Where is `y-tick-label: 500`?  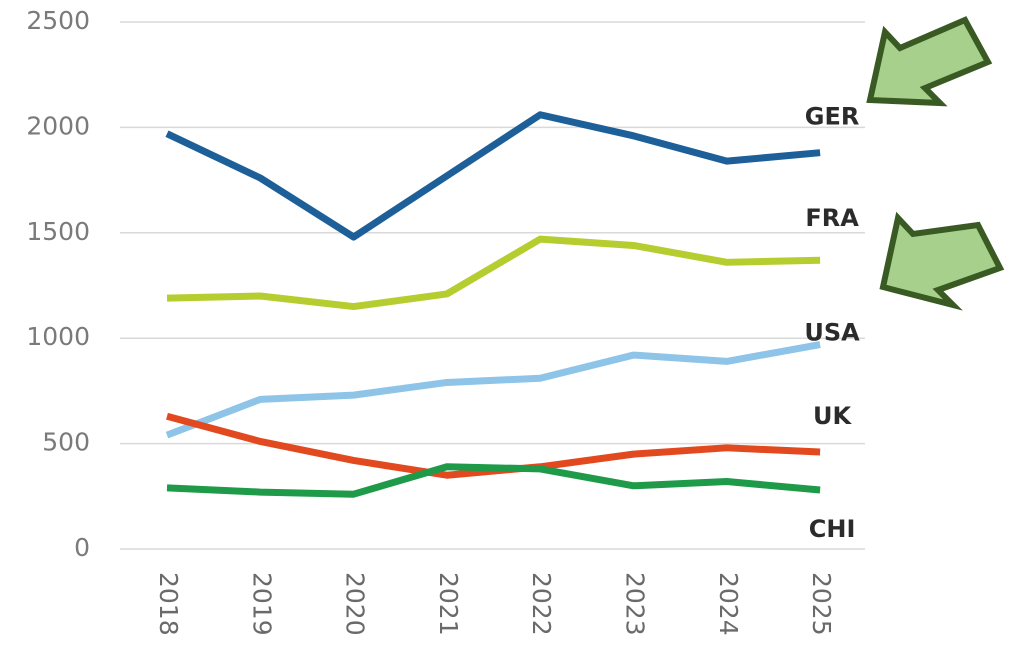 y-tick-label: 500 is located at coordinates (66, 442).